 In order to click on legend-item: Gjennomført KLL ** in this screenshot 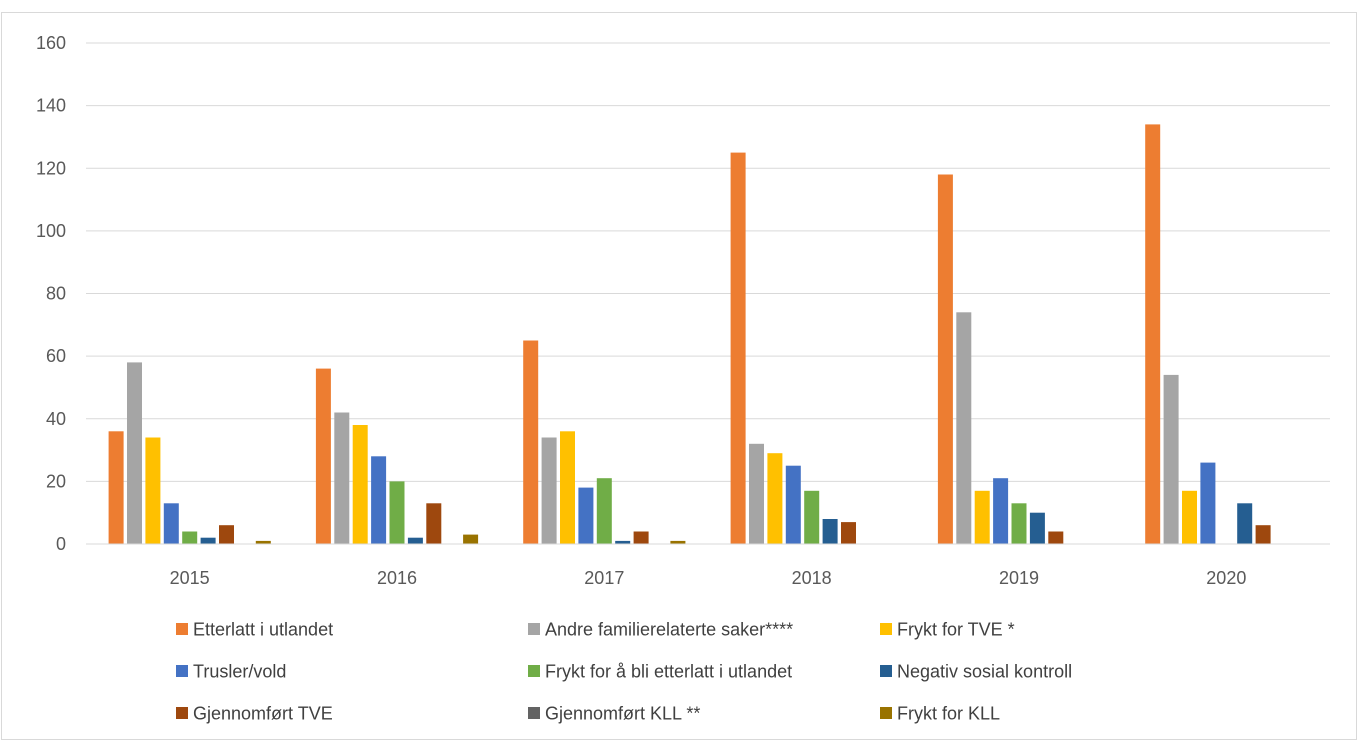, I will do `click(614, 714)`.